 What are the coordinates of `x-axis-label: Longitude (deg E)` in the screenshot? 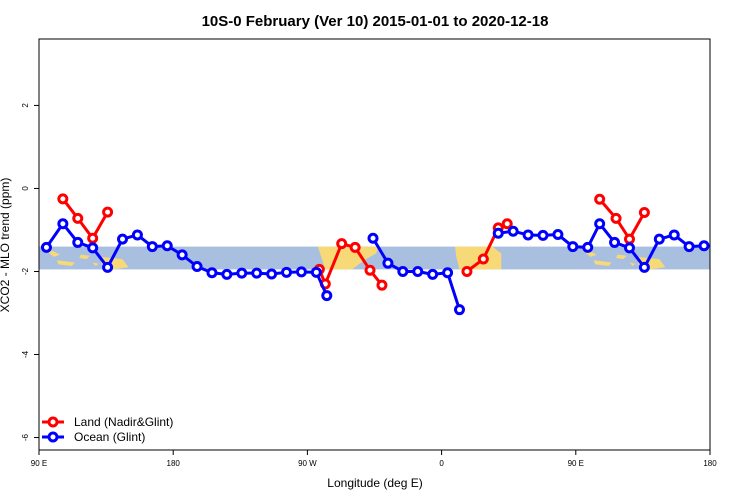 It's located at (374, 483).